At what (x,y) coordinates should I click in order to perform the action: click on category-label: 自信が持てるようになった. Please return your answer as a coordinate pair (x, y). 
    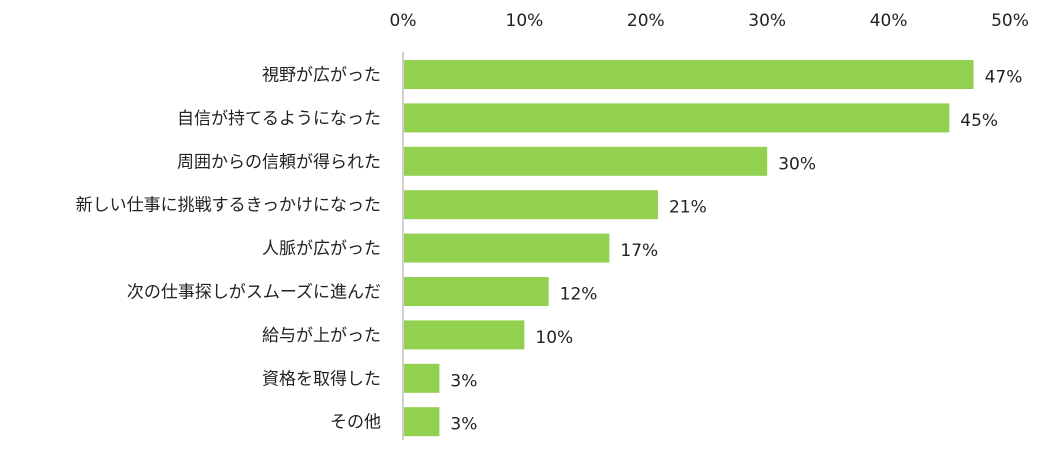
    Looking at the image, I should click on (279, 119).